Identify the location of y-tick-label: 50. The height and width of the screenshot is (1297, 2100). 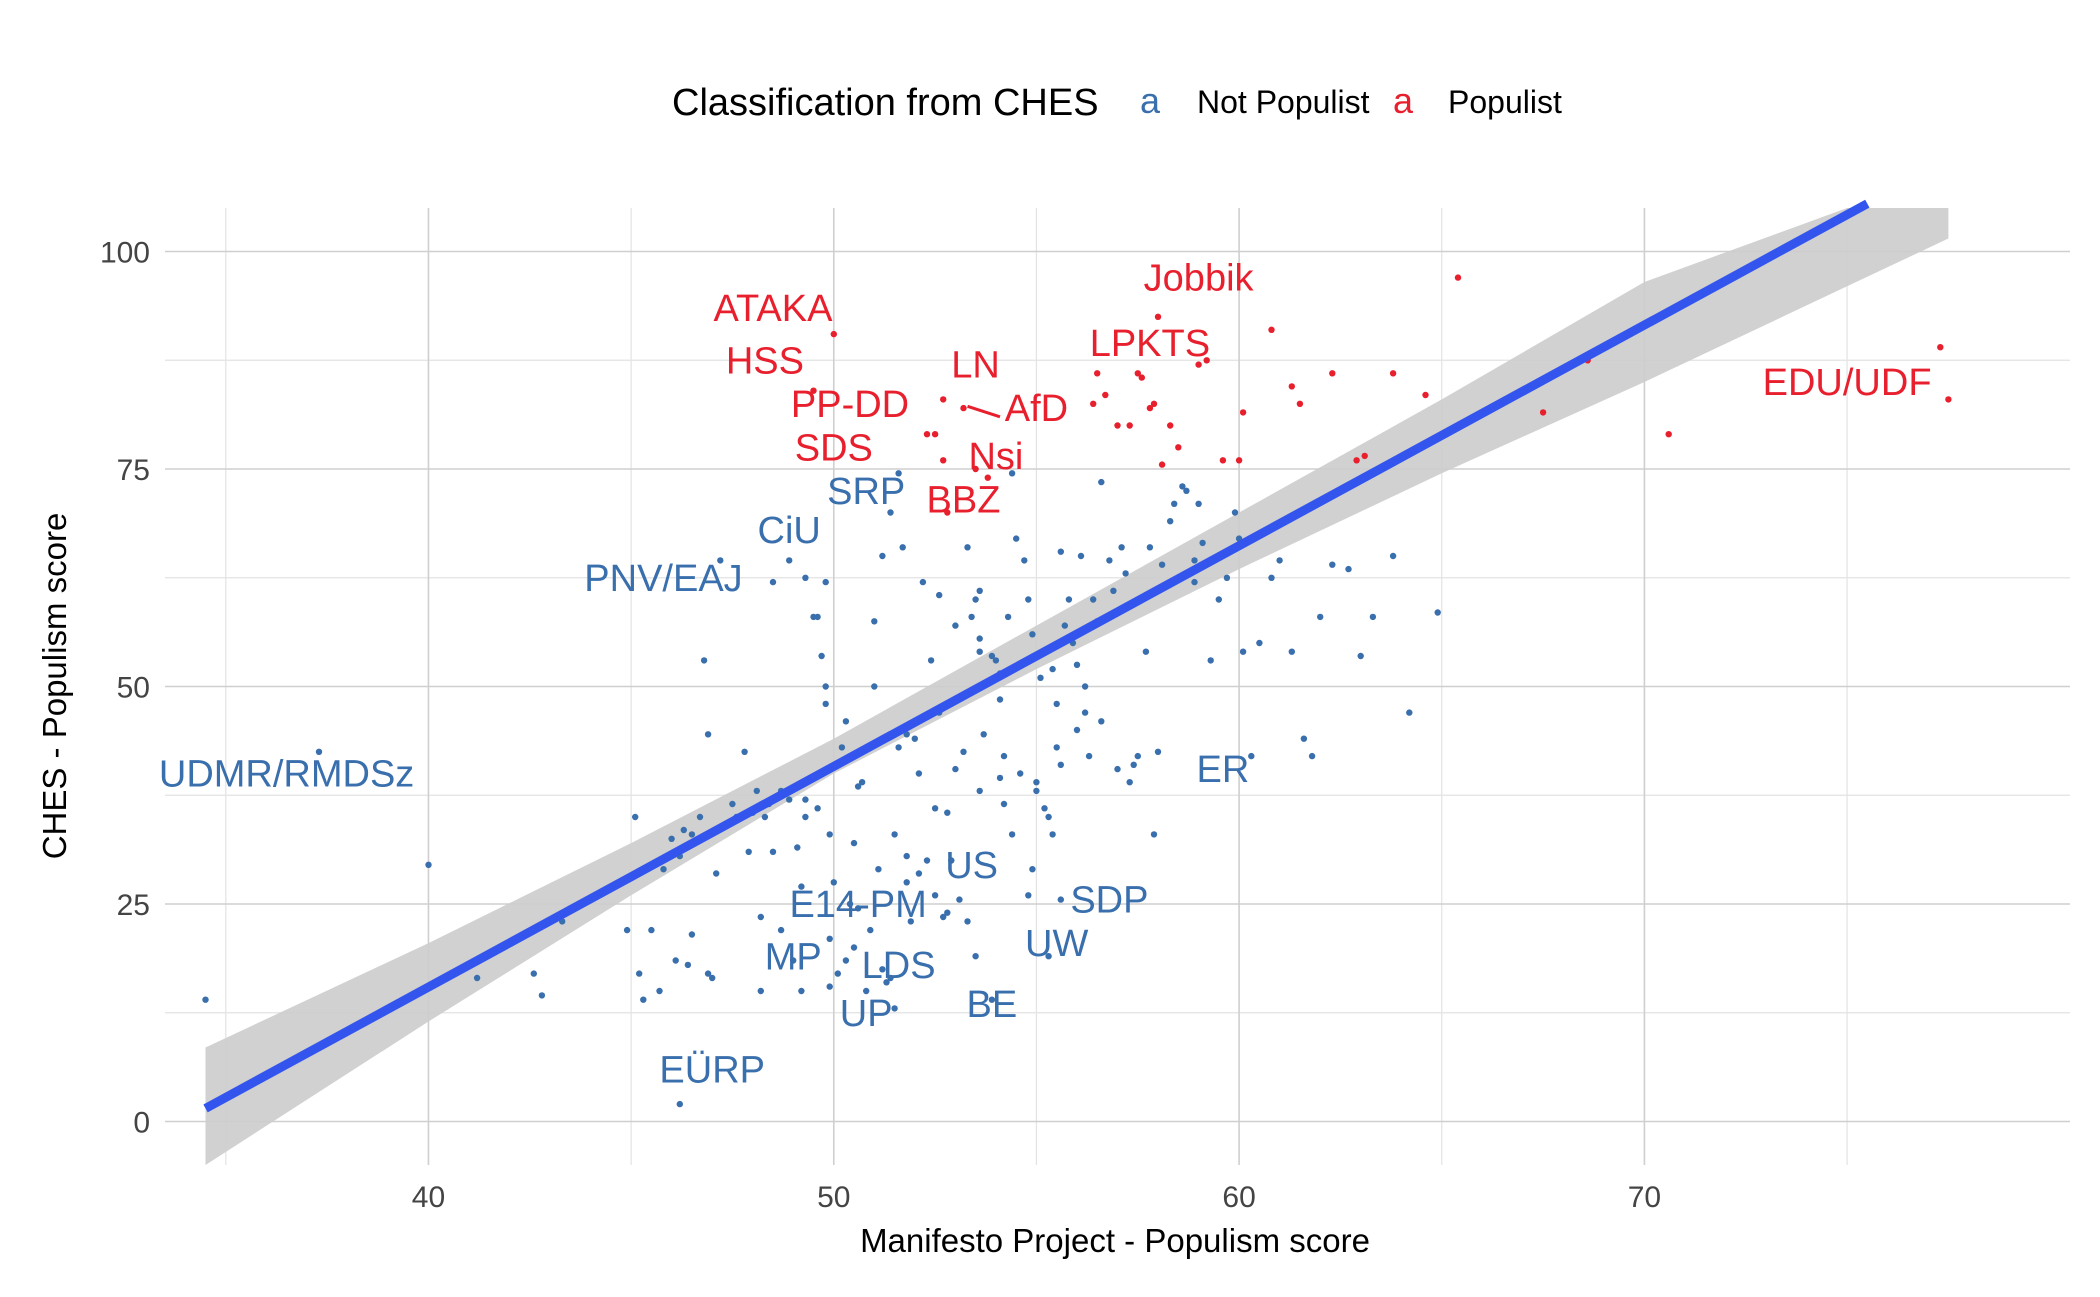
(133, 688).